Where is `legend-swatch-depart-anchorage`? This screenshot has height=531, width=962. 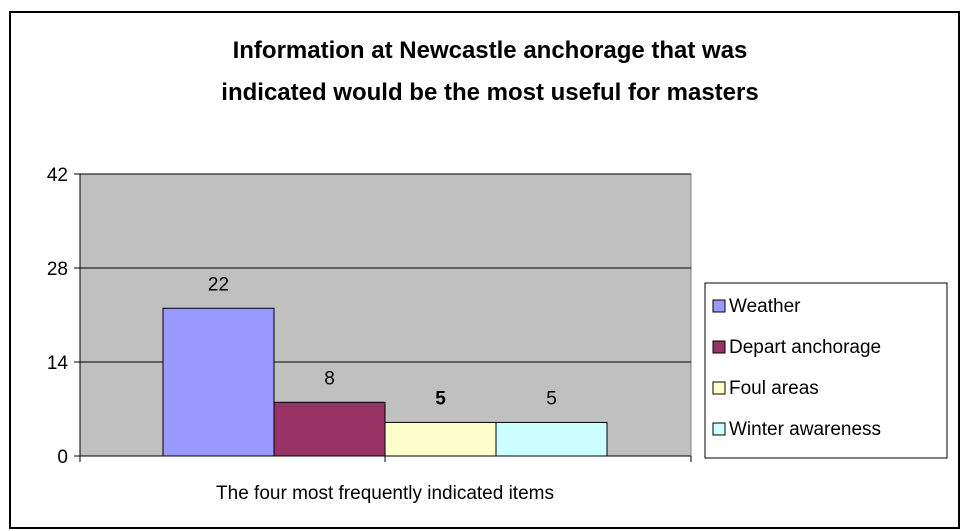 legend-swatch-depart-anchorage is located at coordinates (719, 347).